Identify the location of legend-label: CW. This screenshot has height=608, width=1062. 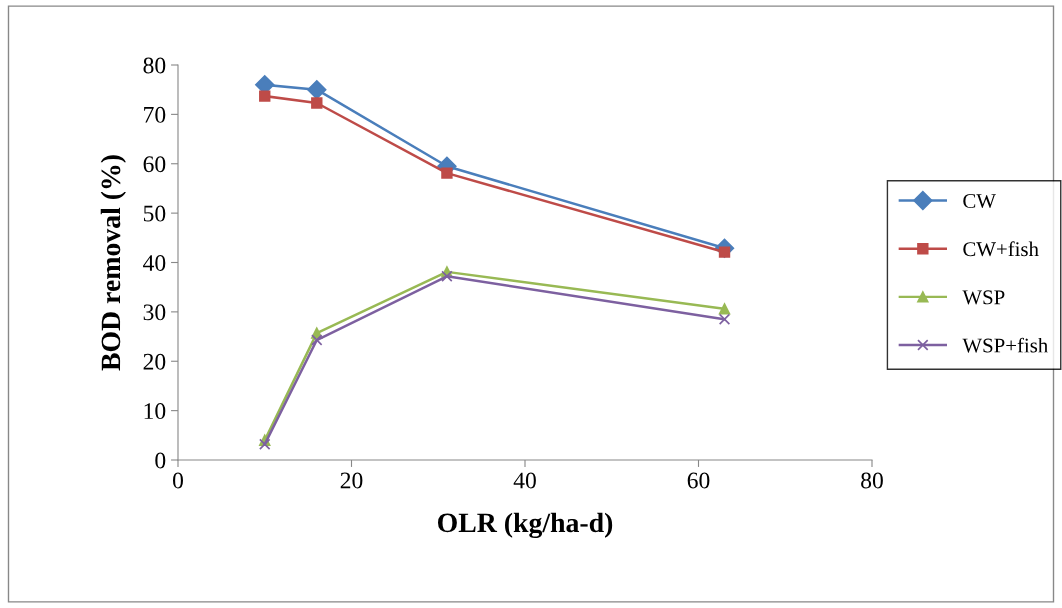
(979, 201).